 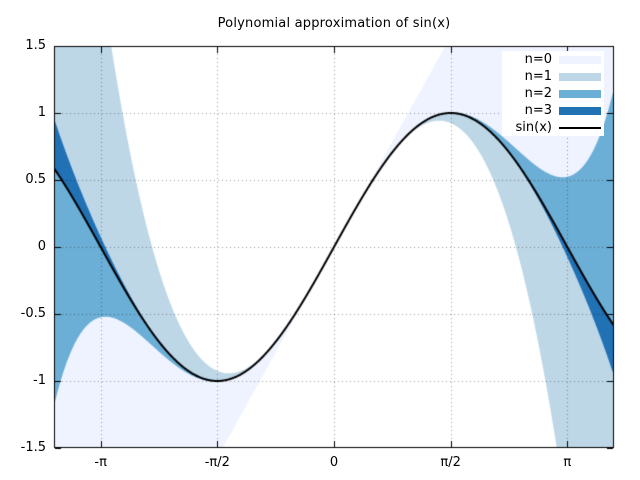 I want to click on legend-entry: n=2, so click(x=553, y=93).